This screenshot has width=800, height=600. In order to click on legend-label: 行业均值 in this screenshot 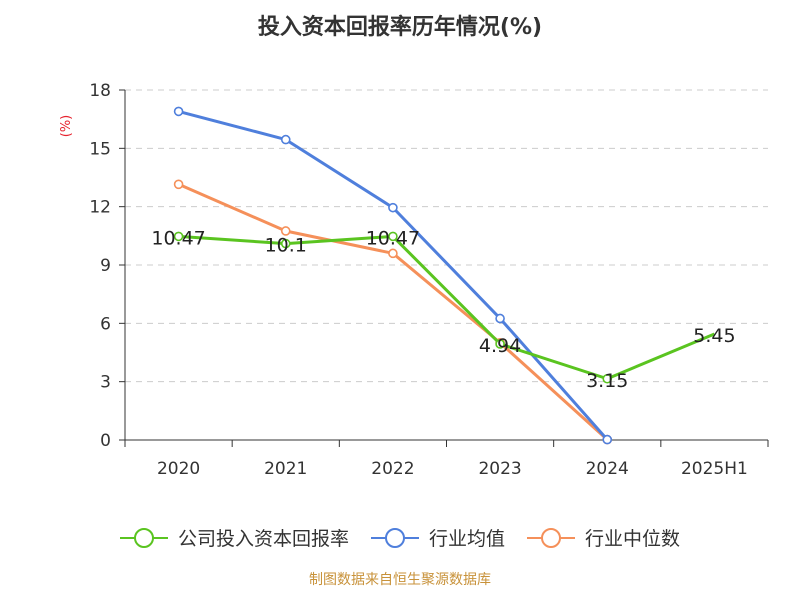, I will do `click(467, 539)`.